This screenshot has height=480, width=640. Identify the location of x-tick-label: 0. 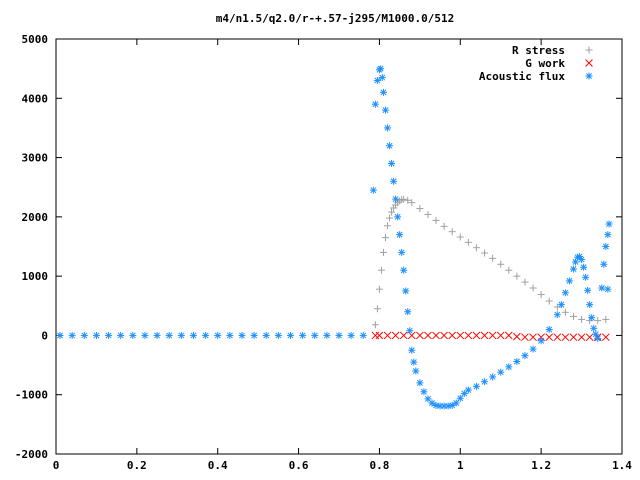
(56, 465).